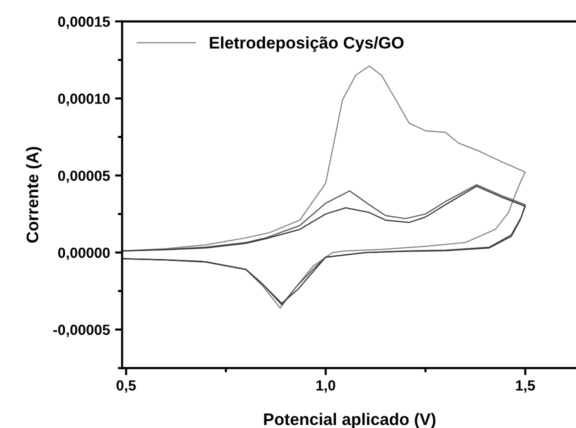  Describe the element at coordinates (84, 254) in the screenshot. I see `y-tick-label: 0,00000` at that location.